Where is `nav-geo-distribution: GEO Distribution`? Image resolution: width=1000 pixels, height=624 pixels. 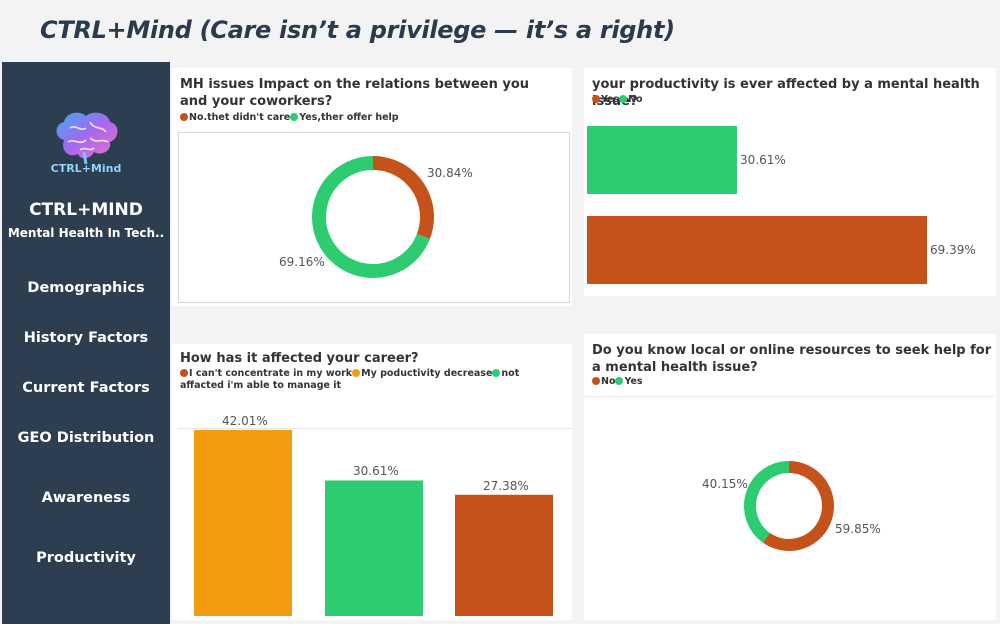 nav-geo-distribution: GEO Distribution is located at coordinates (86, 438).